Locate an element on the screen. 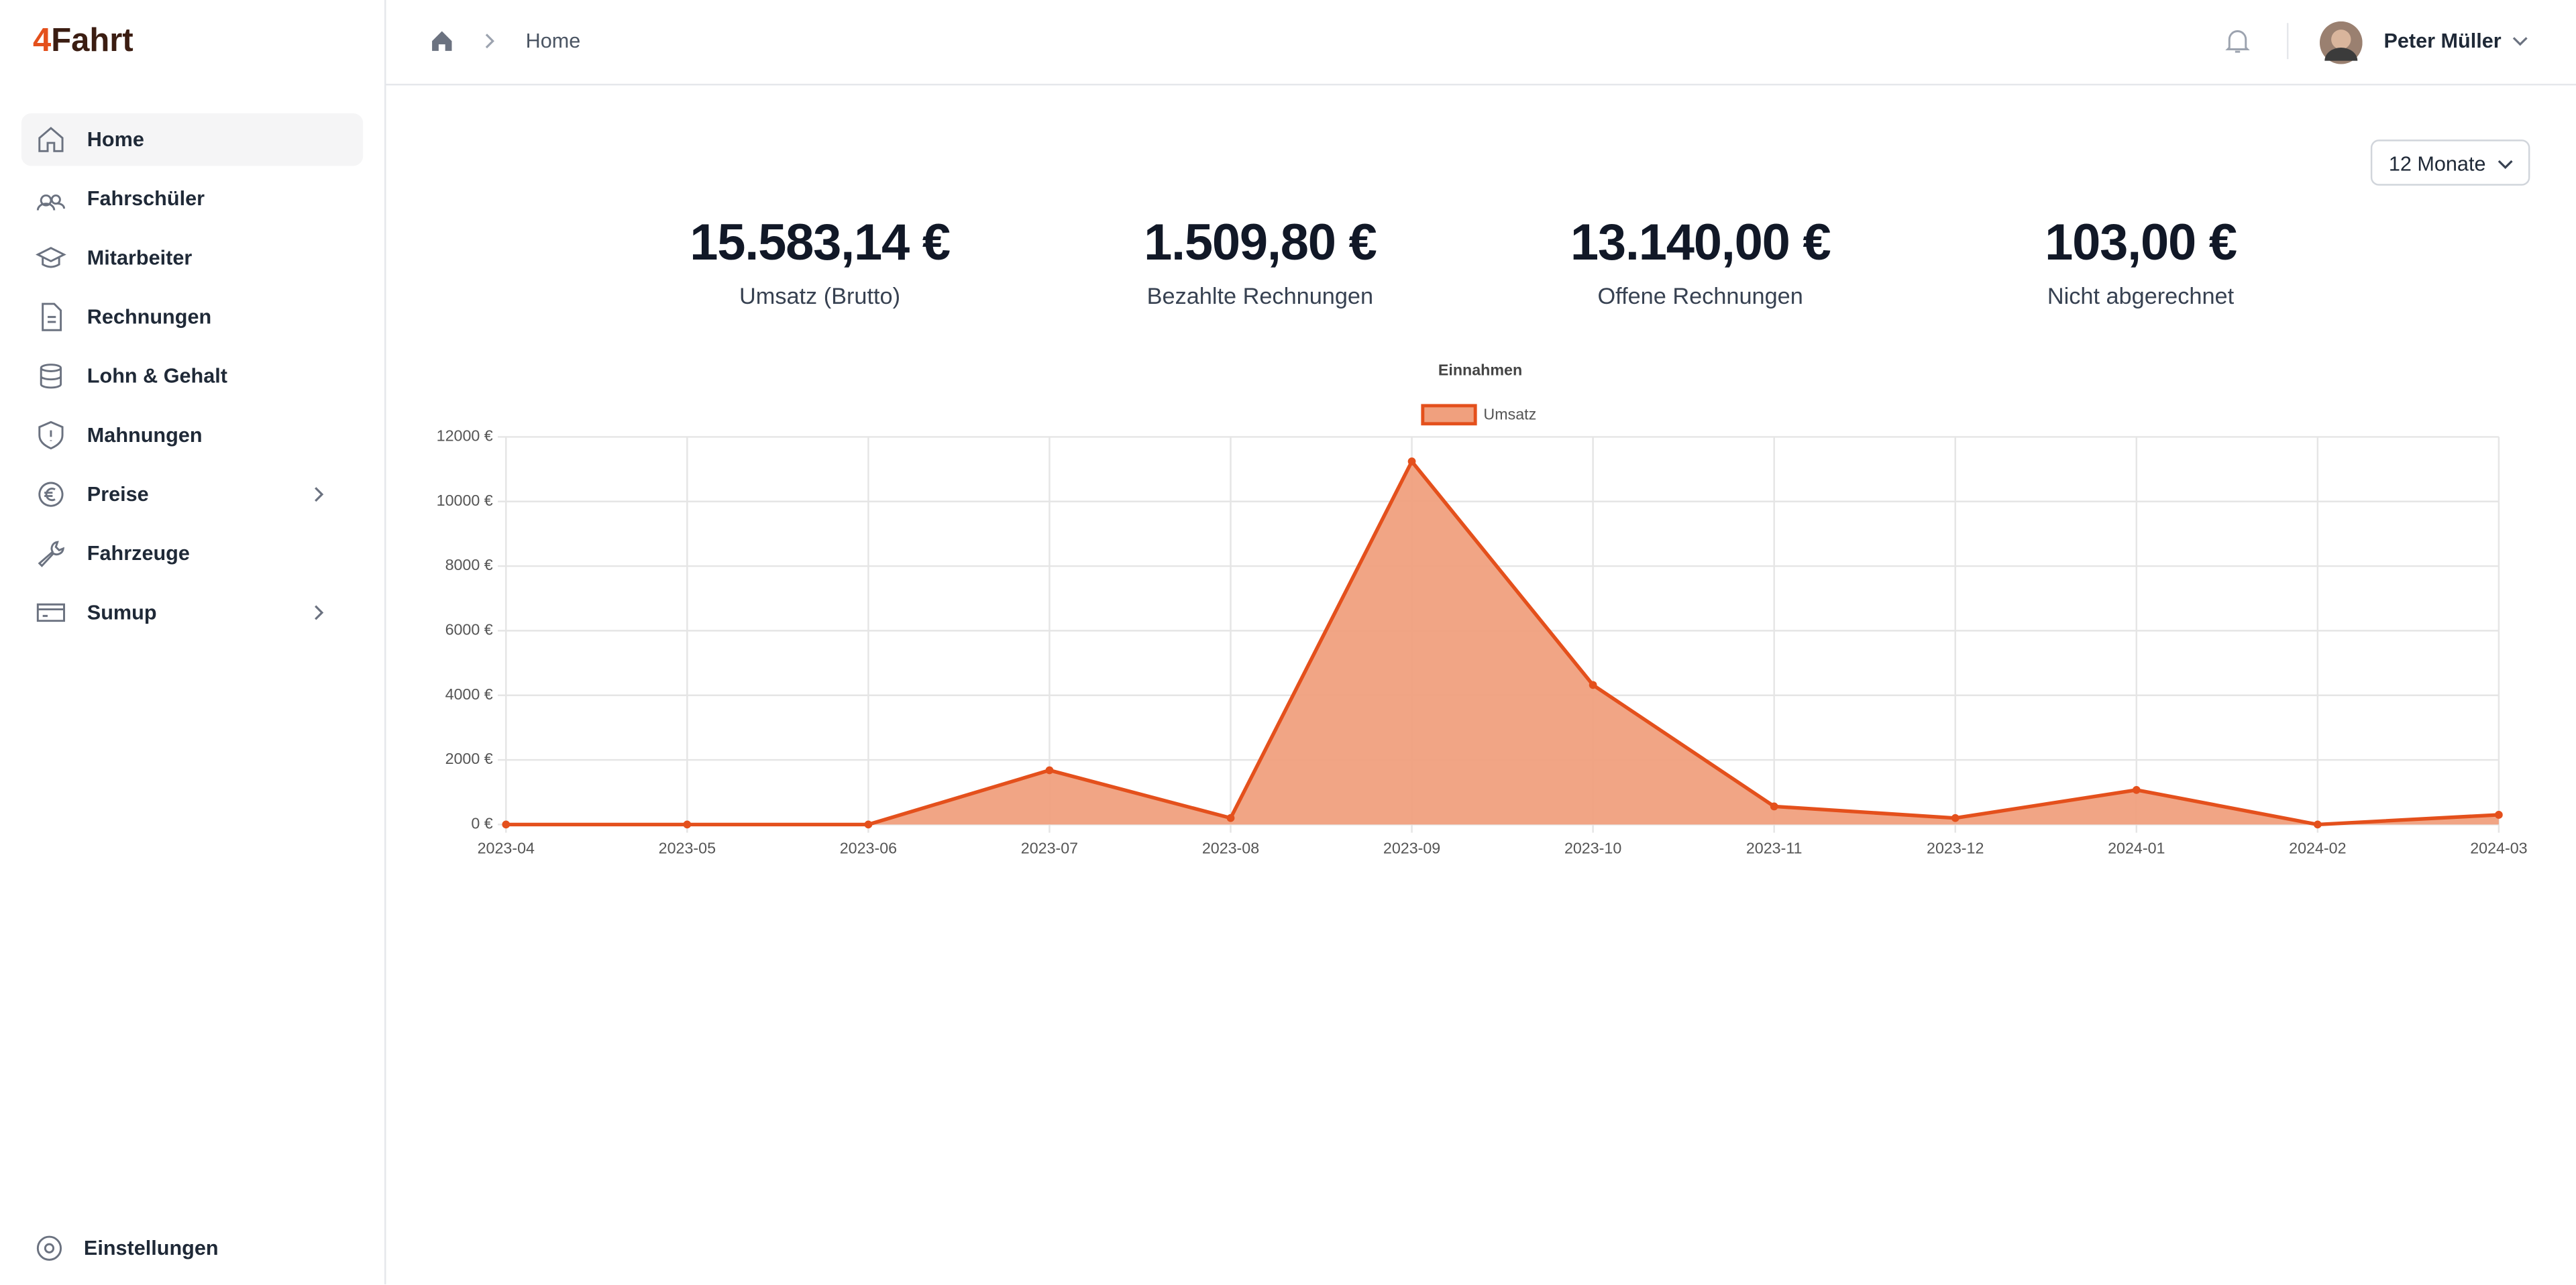  x-tick-label: 2024-01 is located at coordinates (2136, 847).